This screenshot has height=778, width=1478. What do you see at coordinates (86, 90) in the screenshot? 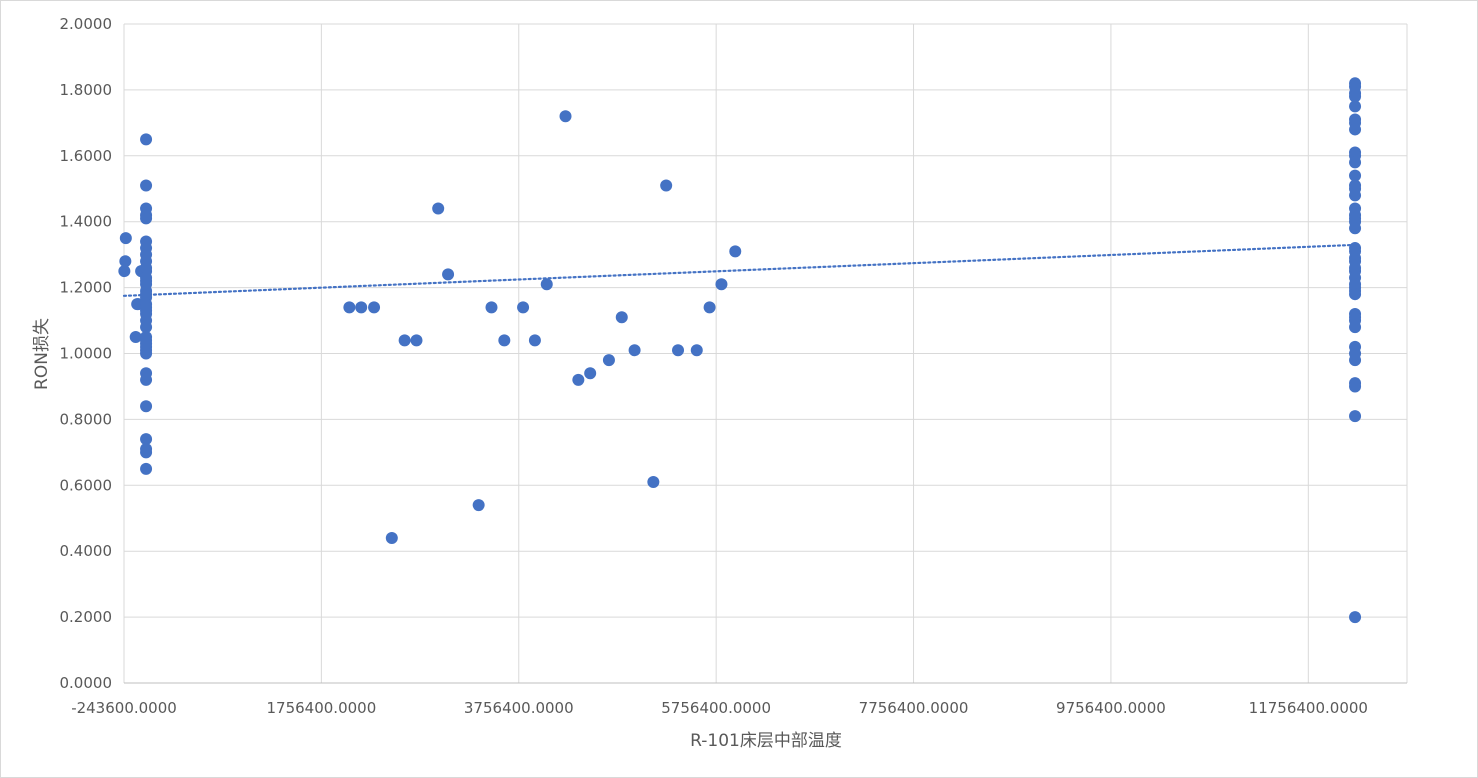
I see `y-tick-label: 1.8000` at bounding box center [86, 90].